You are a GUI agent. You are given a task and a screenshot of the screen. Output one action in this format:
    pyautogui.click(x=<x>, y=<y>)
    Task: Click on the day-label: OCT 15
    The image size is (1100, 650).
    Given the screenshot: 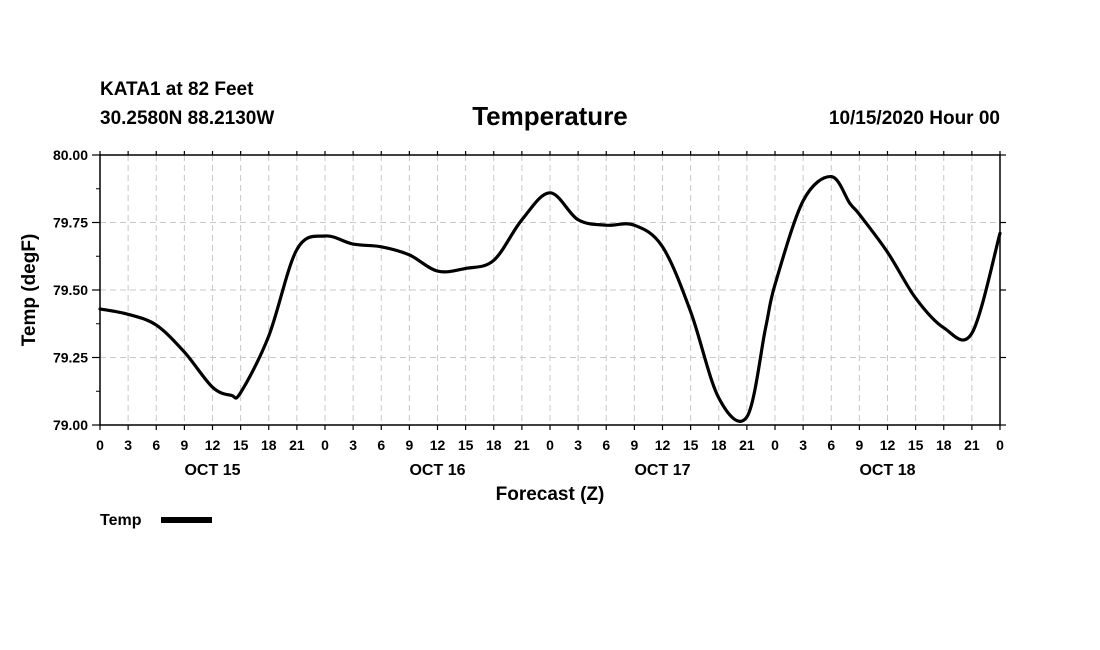 What is the action you would take?
    pyautogui.click(x=212, y=470)
    